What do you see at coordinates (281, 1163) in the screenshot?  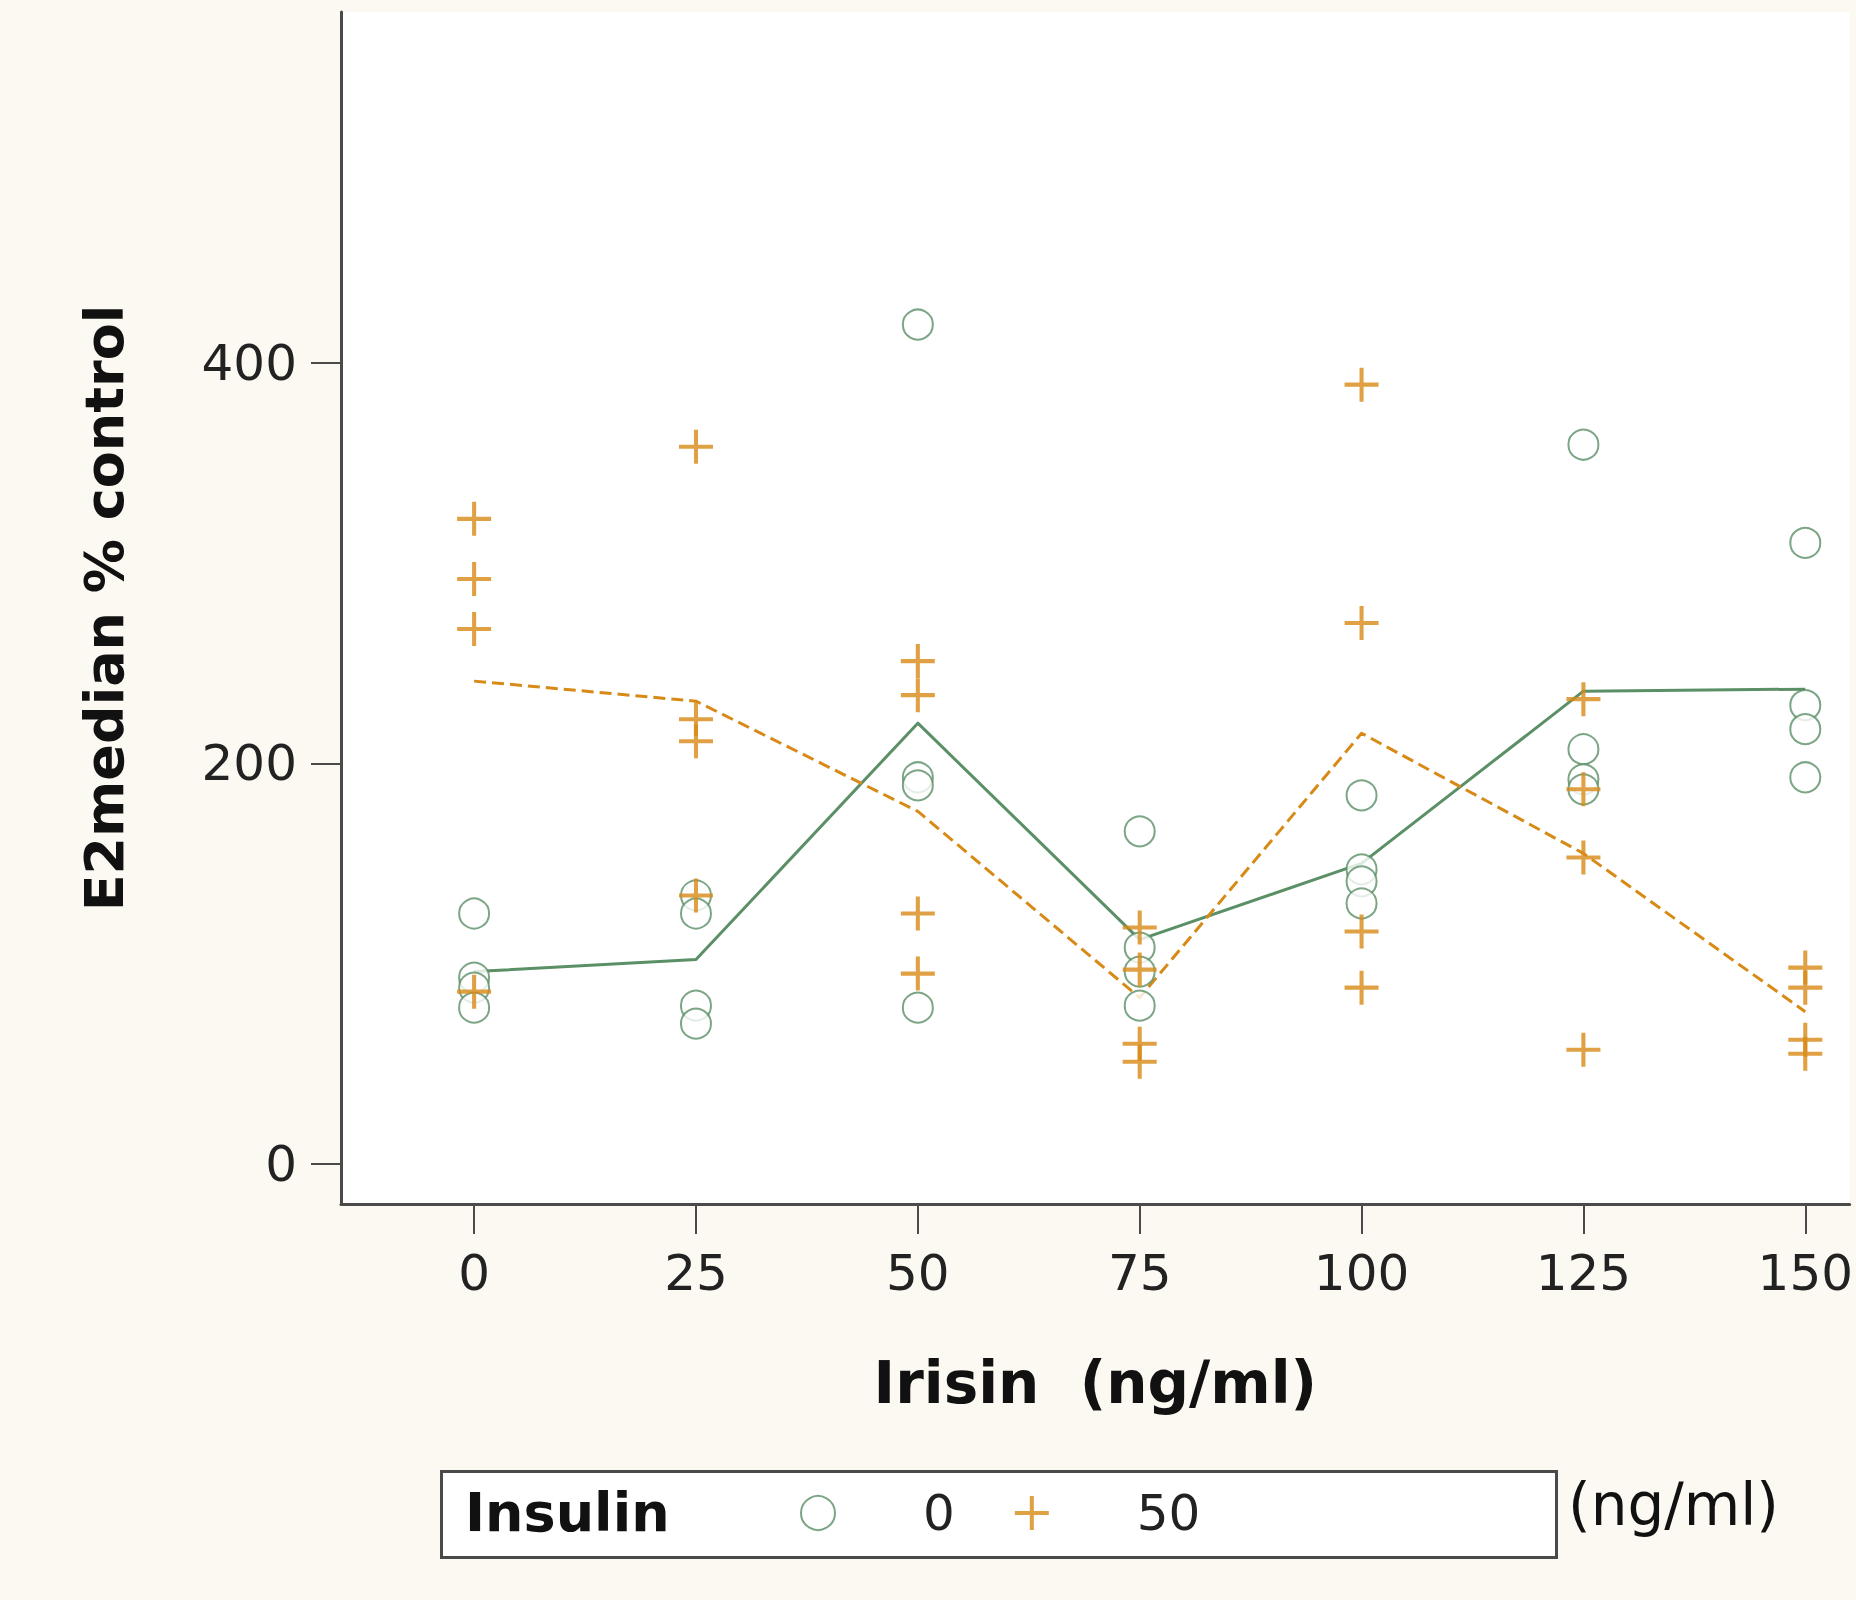 I see `y-tick-label: 0` at bounding box center [281, 1163].